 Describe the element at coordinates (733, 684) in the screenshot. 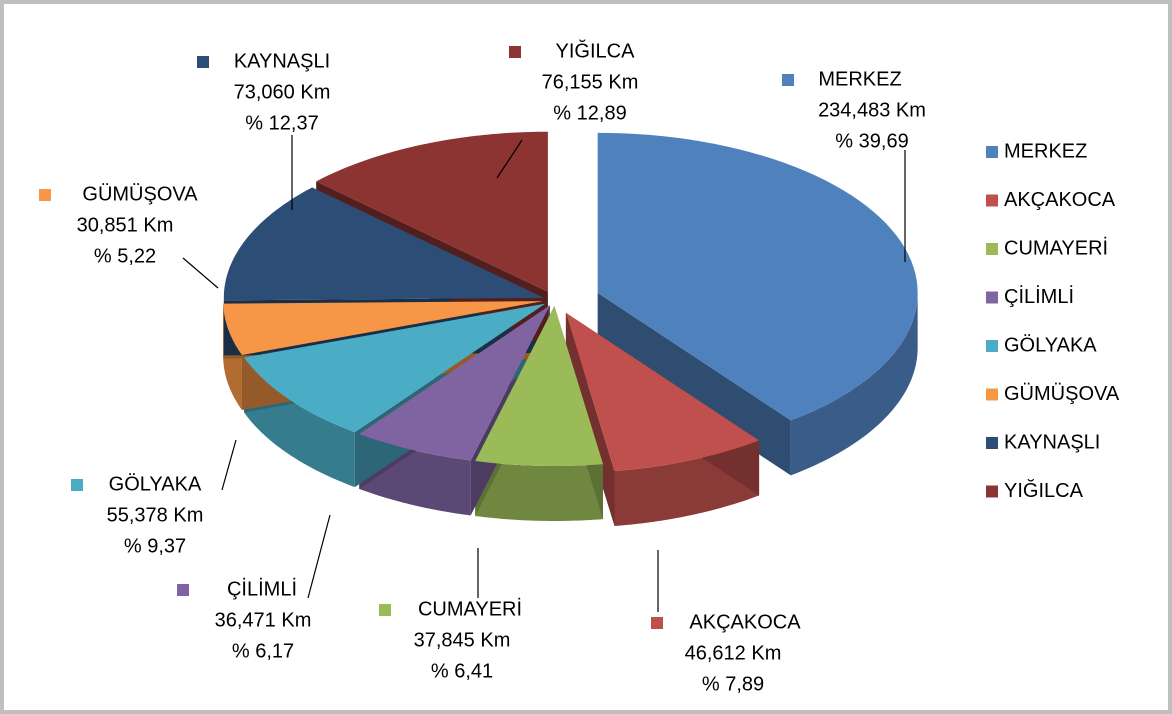

I see `data-label-percent: % 7,89` at that location.